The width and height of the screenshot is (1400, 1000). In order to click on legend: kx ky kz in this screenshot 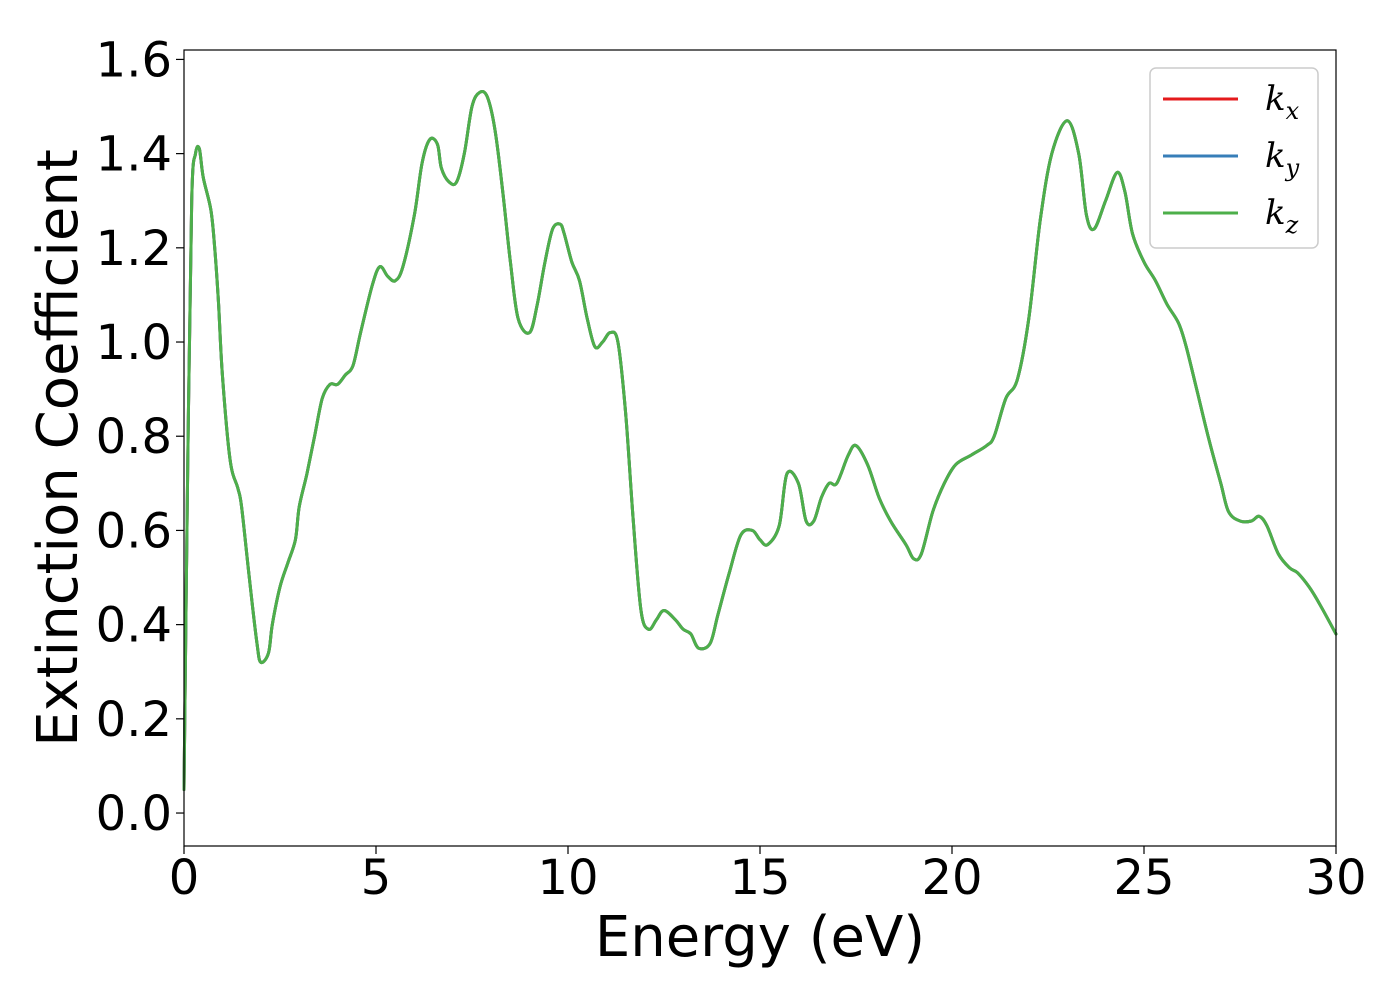, I will do `click(1234, 158)`.